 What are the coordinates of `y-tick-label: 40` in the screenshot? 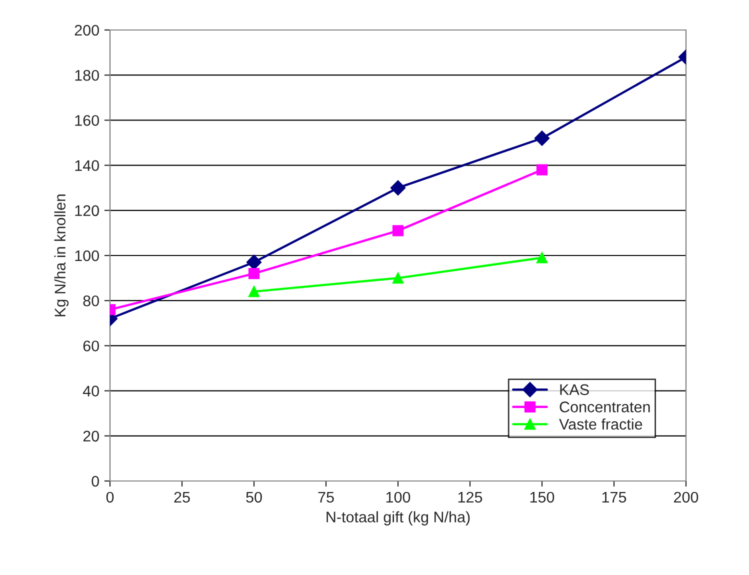 It's located at (90, 391).